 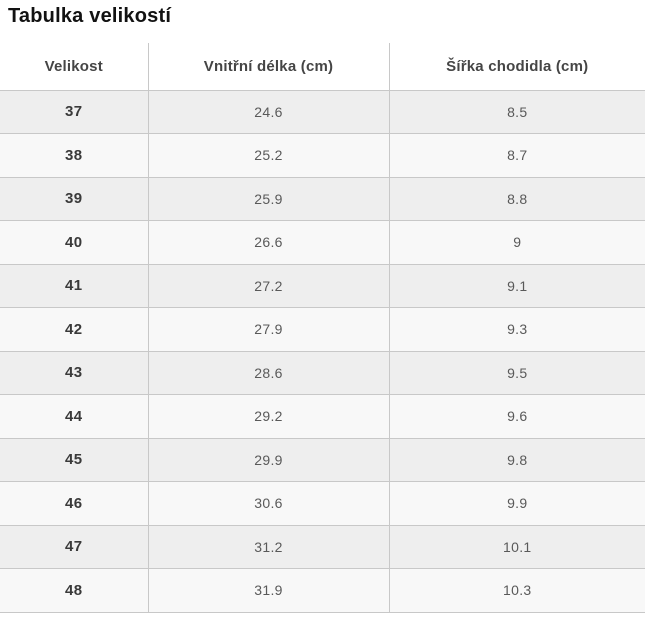 What do you see at coordinates (74, 286) in the screenshot?
I see `size-cell: 41` at bounding box center [74, 286].